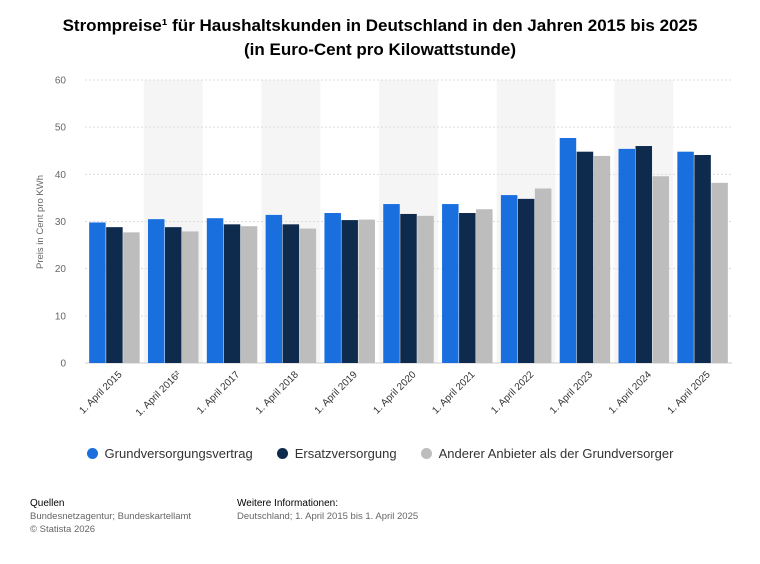 Image resolution: width=760 pixels, height=564 pixels. I want to click on y-axis-label: Preis in Cent pro KWh, so click(40, 222).